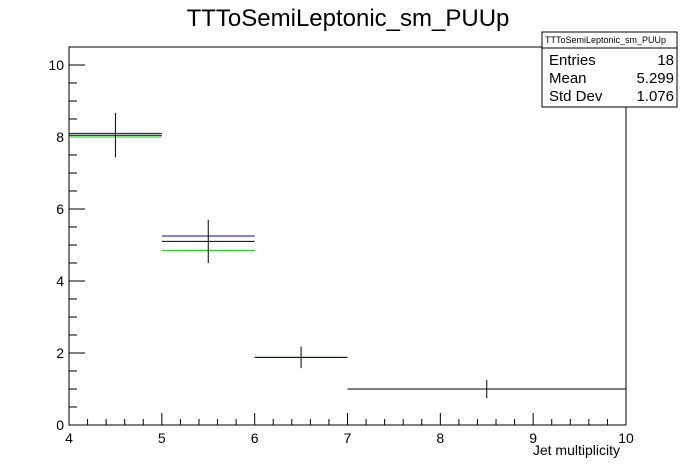 This screenshot has width=696, height=472. What do you see at coordinates (60, 353) in the screenshot?
I see `y-tick-label: 2` at bounding box center [60, 353].